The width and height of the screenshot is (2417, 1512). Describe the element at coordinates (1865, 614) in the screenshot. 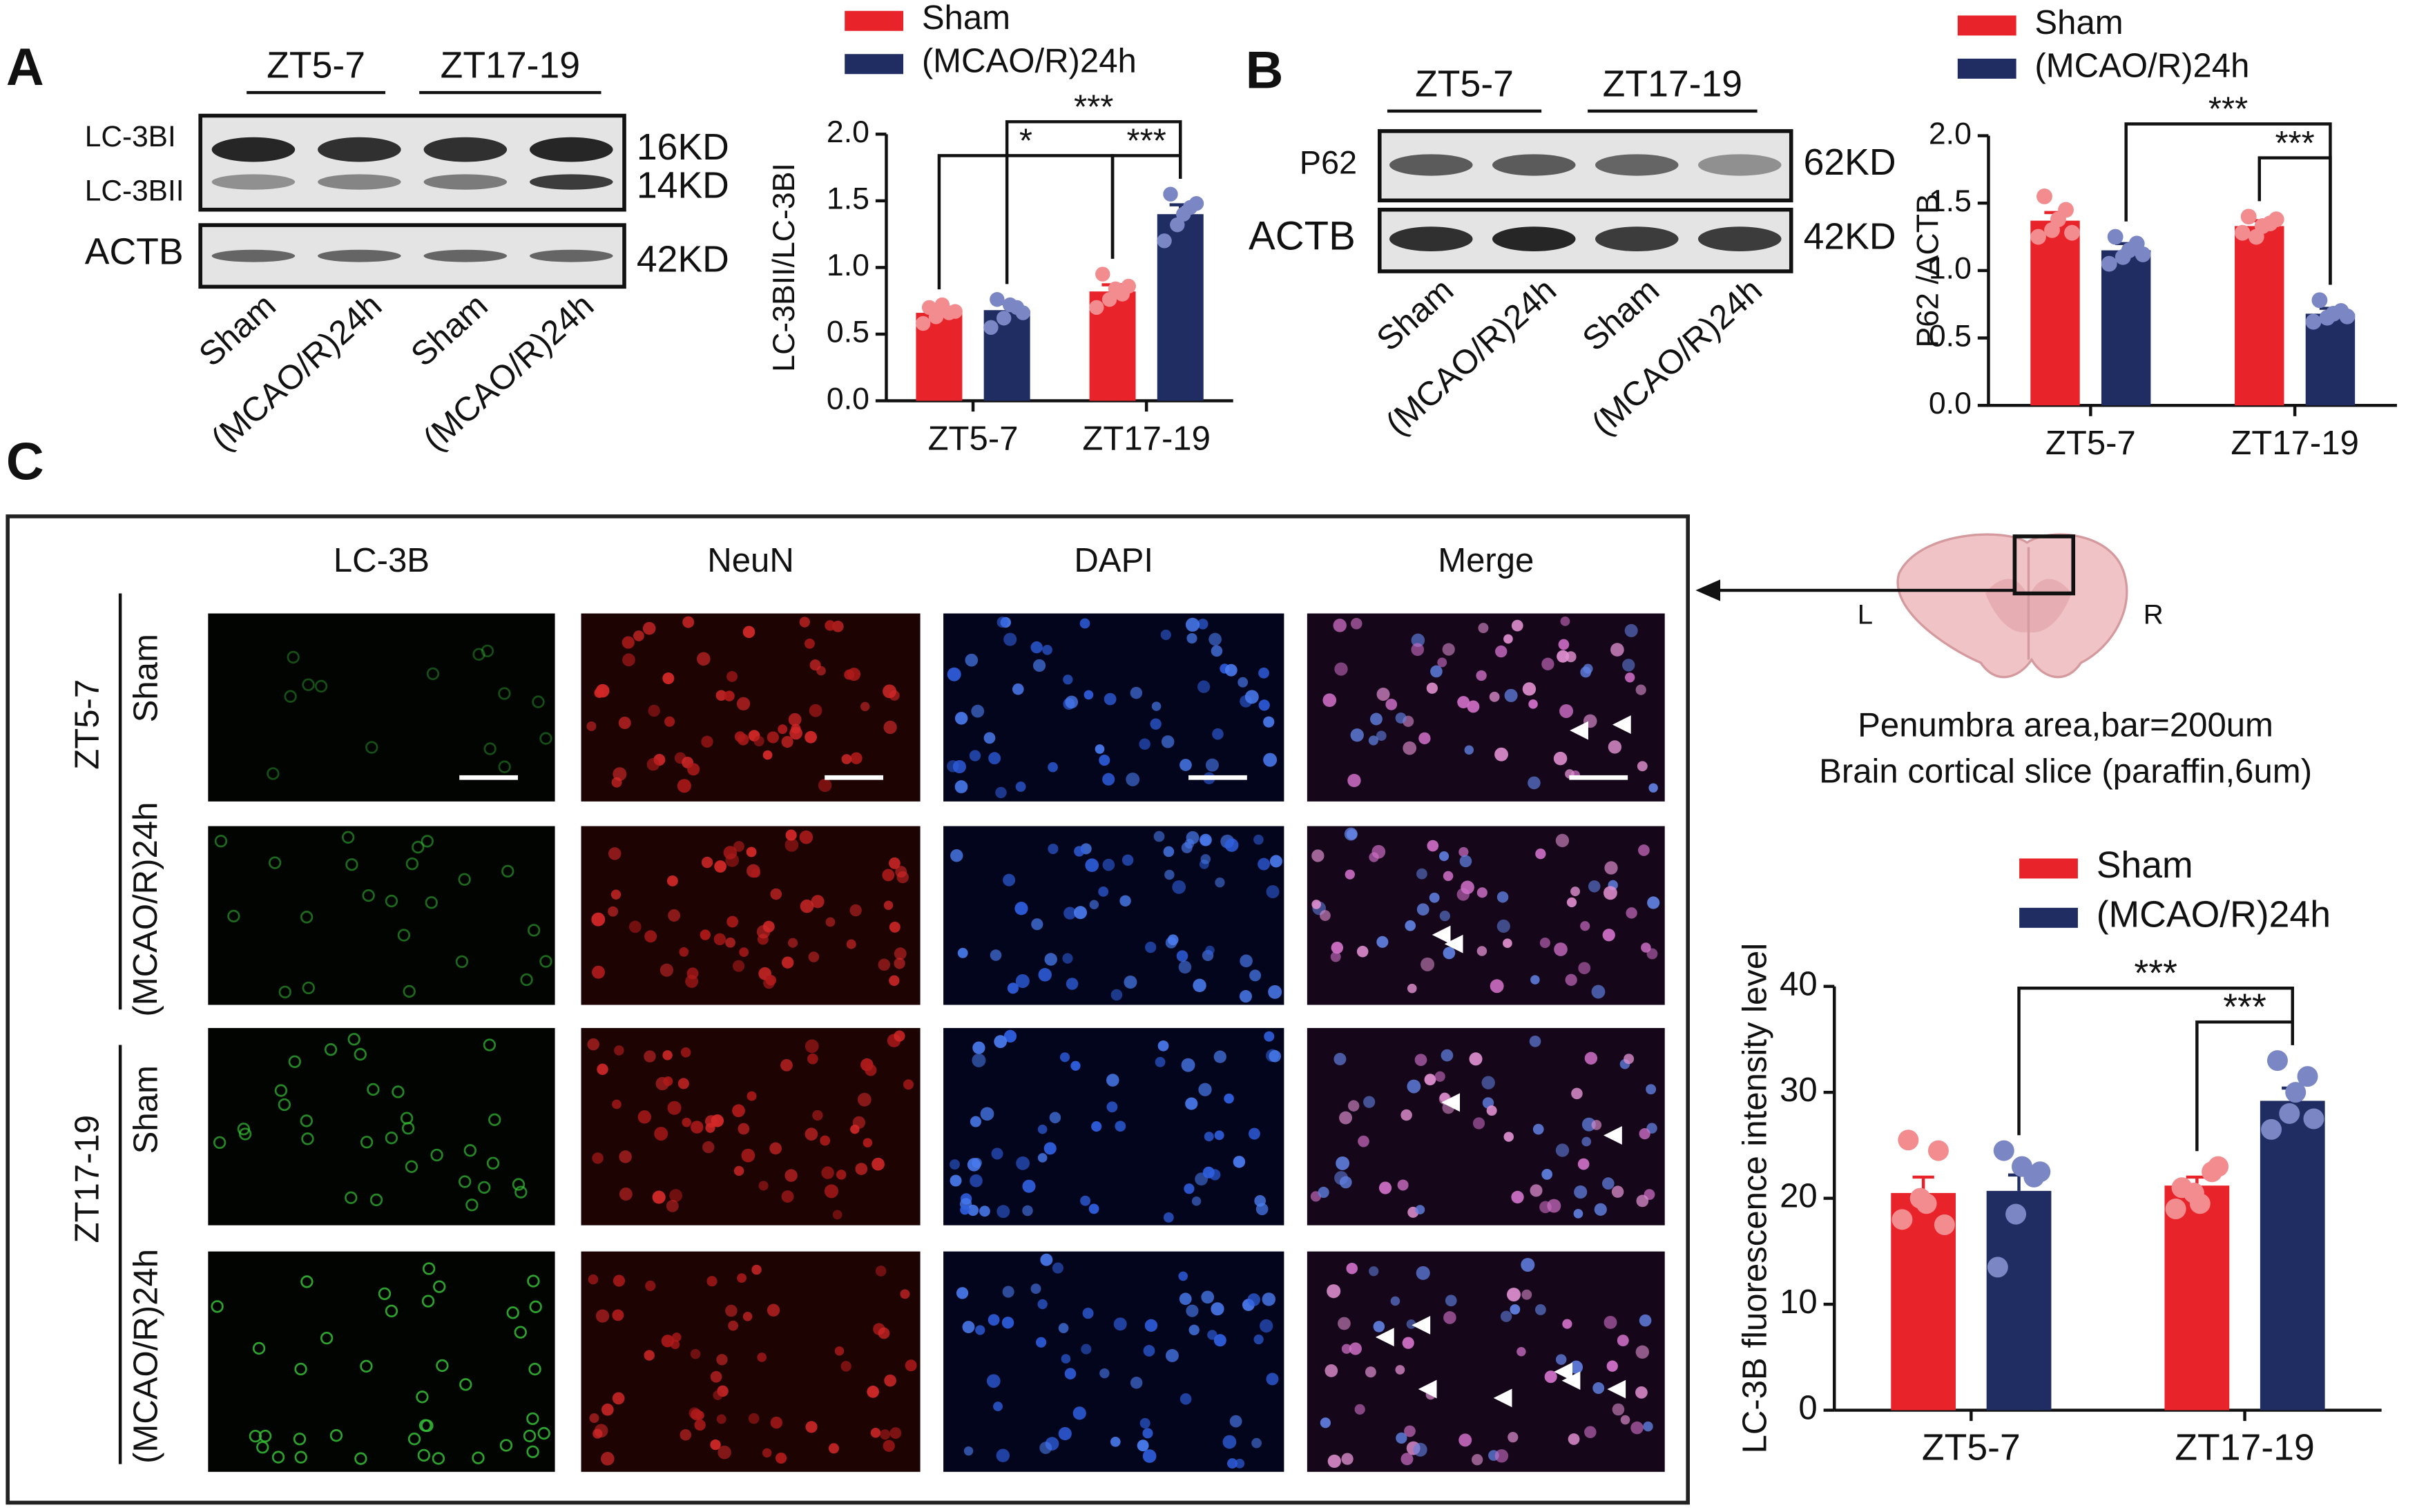

I see `brain-side-label: L` at that location.